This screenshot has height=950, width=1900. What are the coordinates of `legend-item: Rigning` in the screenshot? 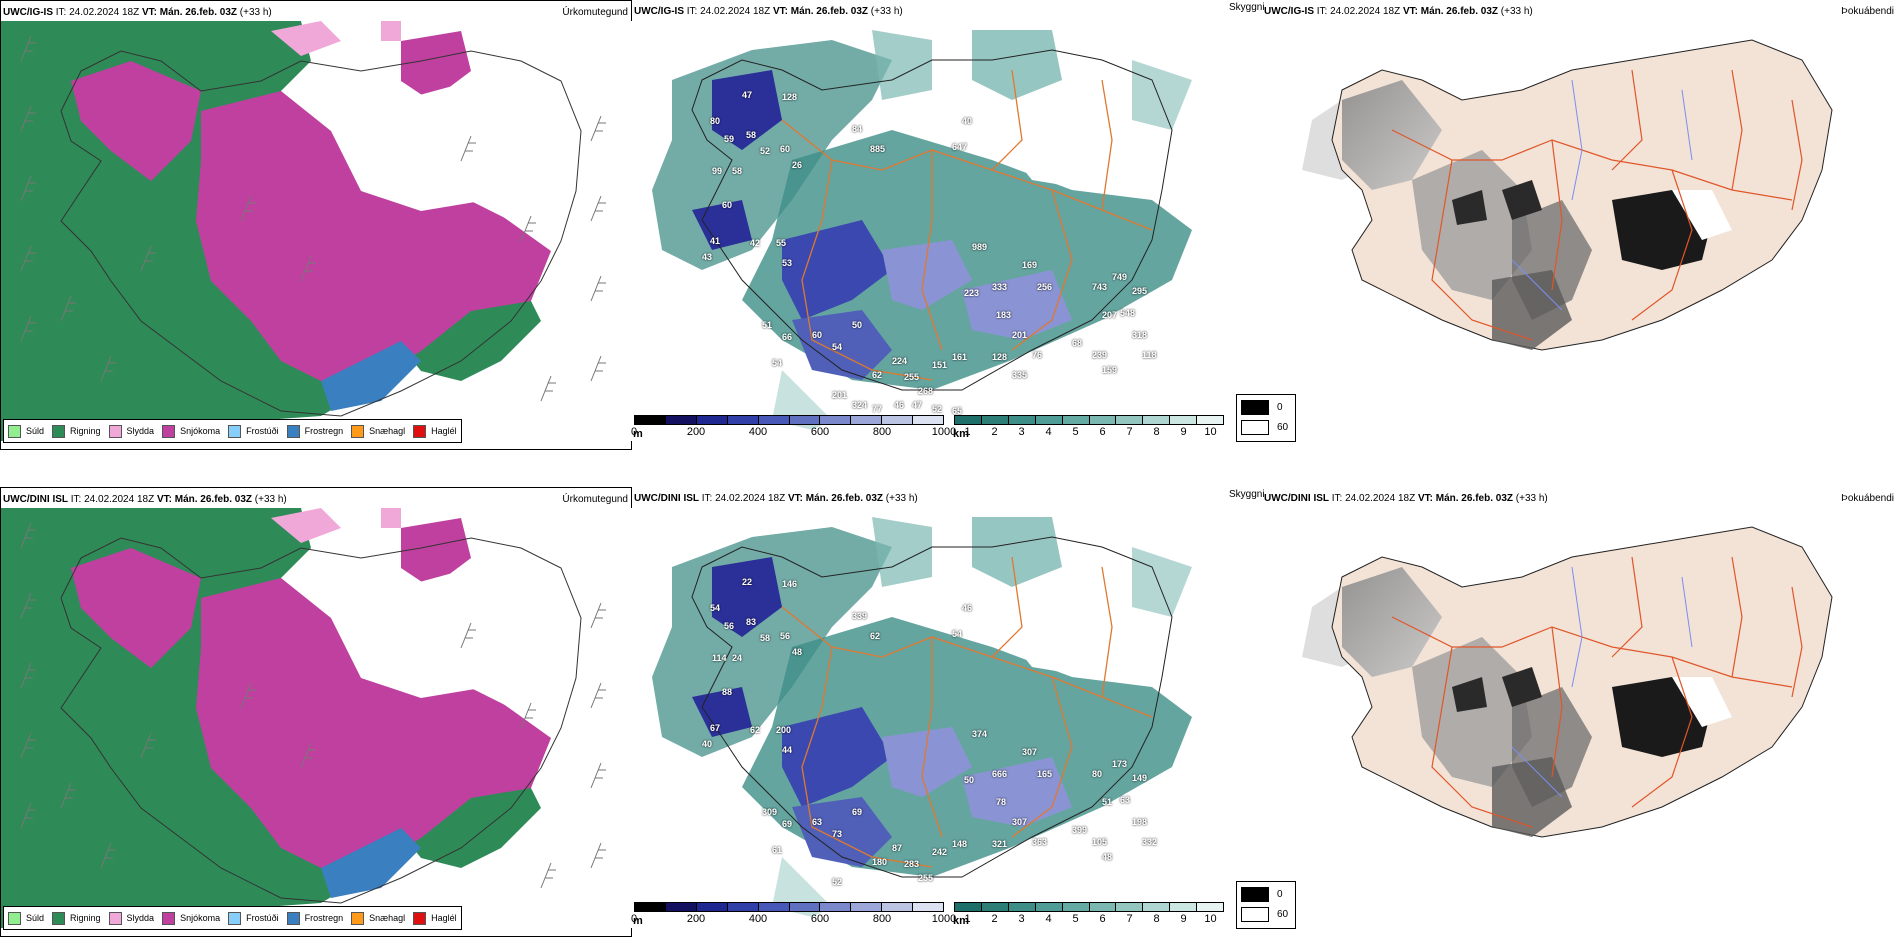 It's located at (76, 918).